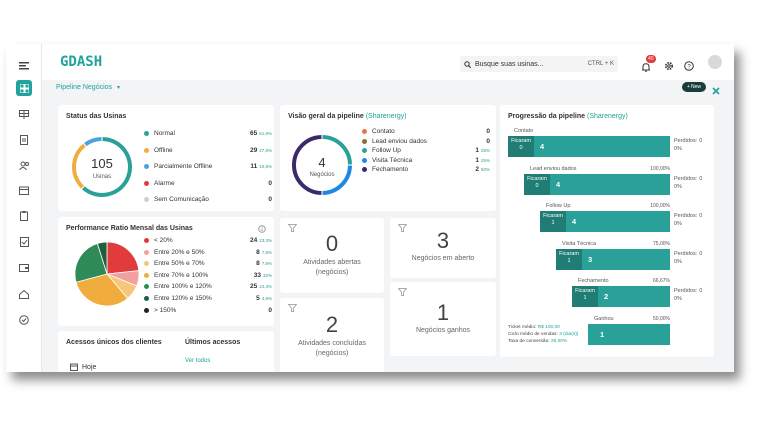 This screenshot has height=432, width=768. I want to click on sidebar-item-clipboard, so click(24, 216).